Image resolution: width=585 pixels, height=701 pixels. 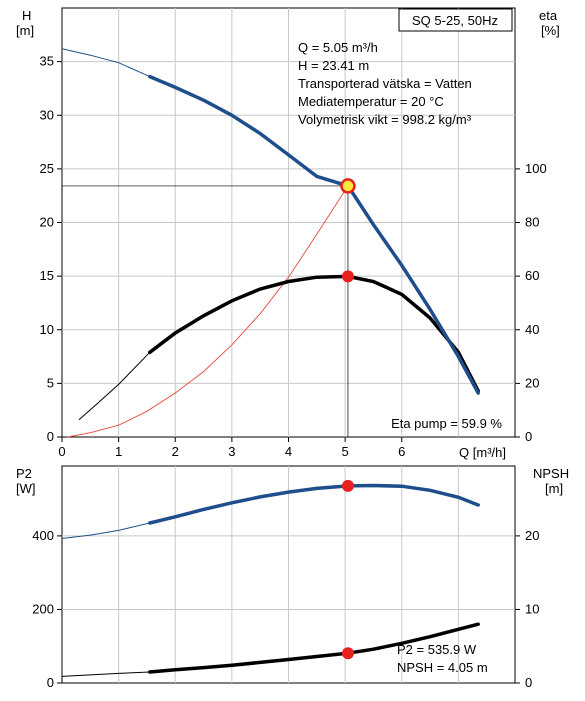 I want to click on top-x-tick-label: 1, so click(x=118, y=451).